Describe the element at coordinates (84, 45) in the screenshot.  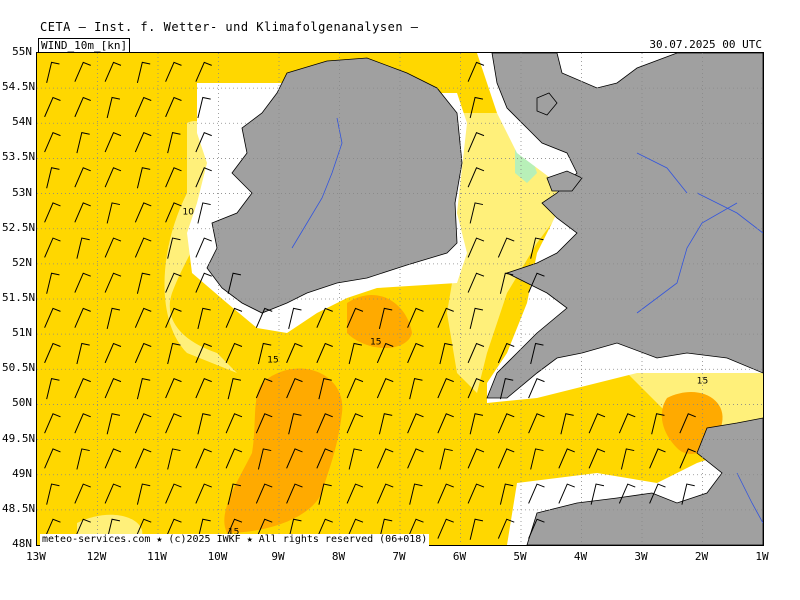
I see `field-label: WIND_10m_[kn]` at that location.